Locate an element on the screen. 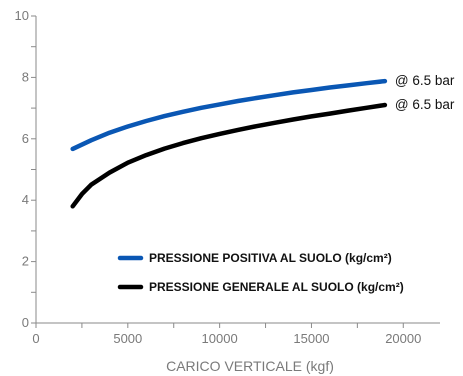  y-tick-label: 4 is located at coordinates (25, 199).